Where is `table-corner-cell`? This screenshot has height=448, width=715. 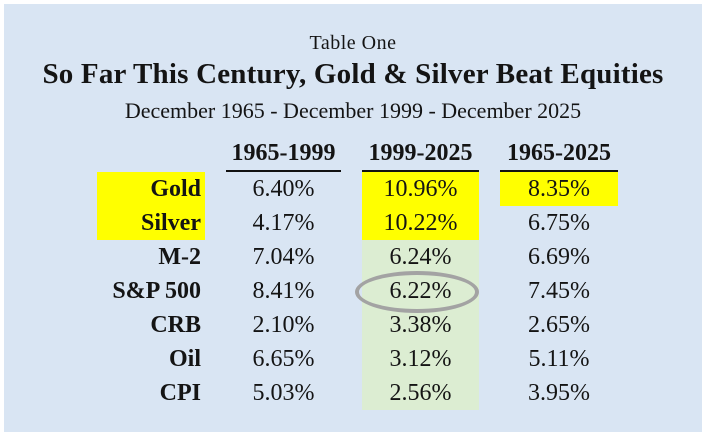
table-corner-cell is located at coordinates (104, 154).